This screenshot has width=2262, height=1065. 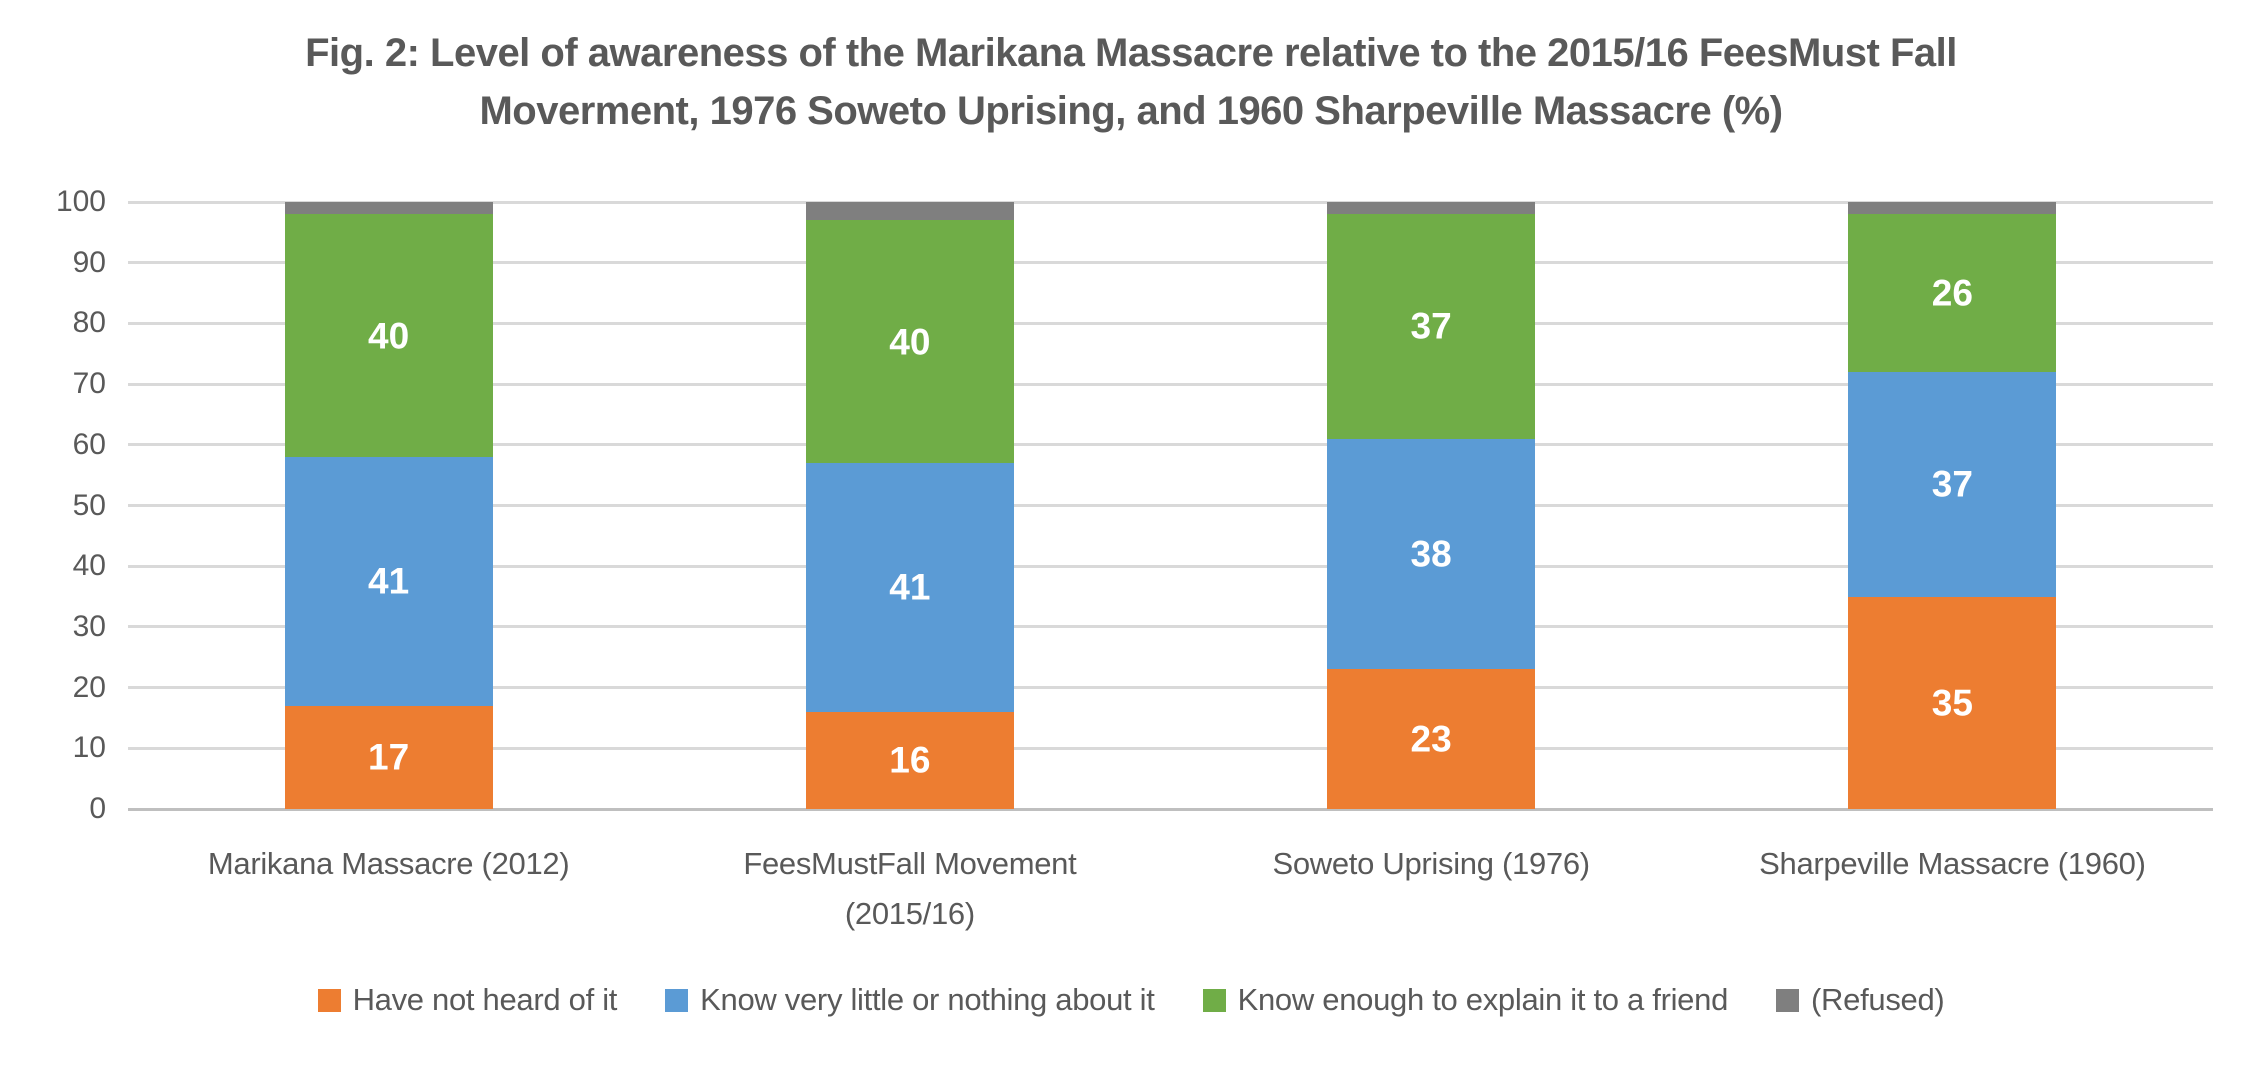 I want to click on legend-label: (Refused), so click(x=1878, y=999).